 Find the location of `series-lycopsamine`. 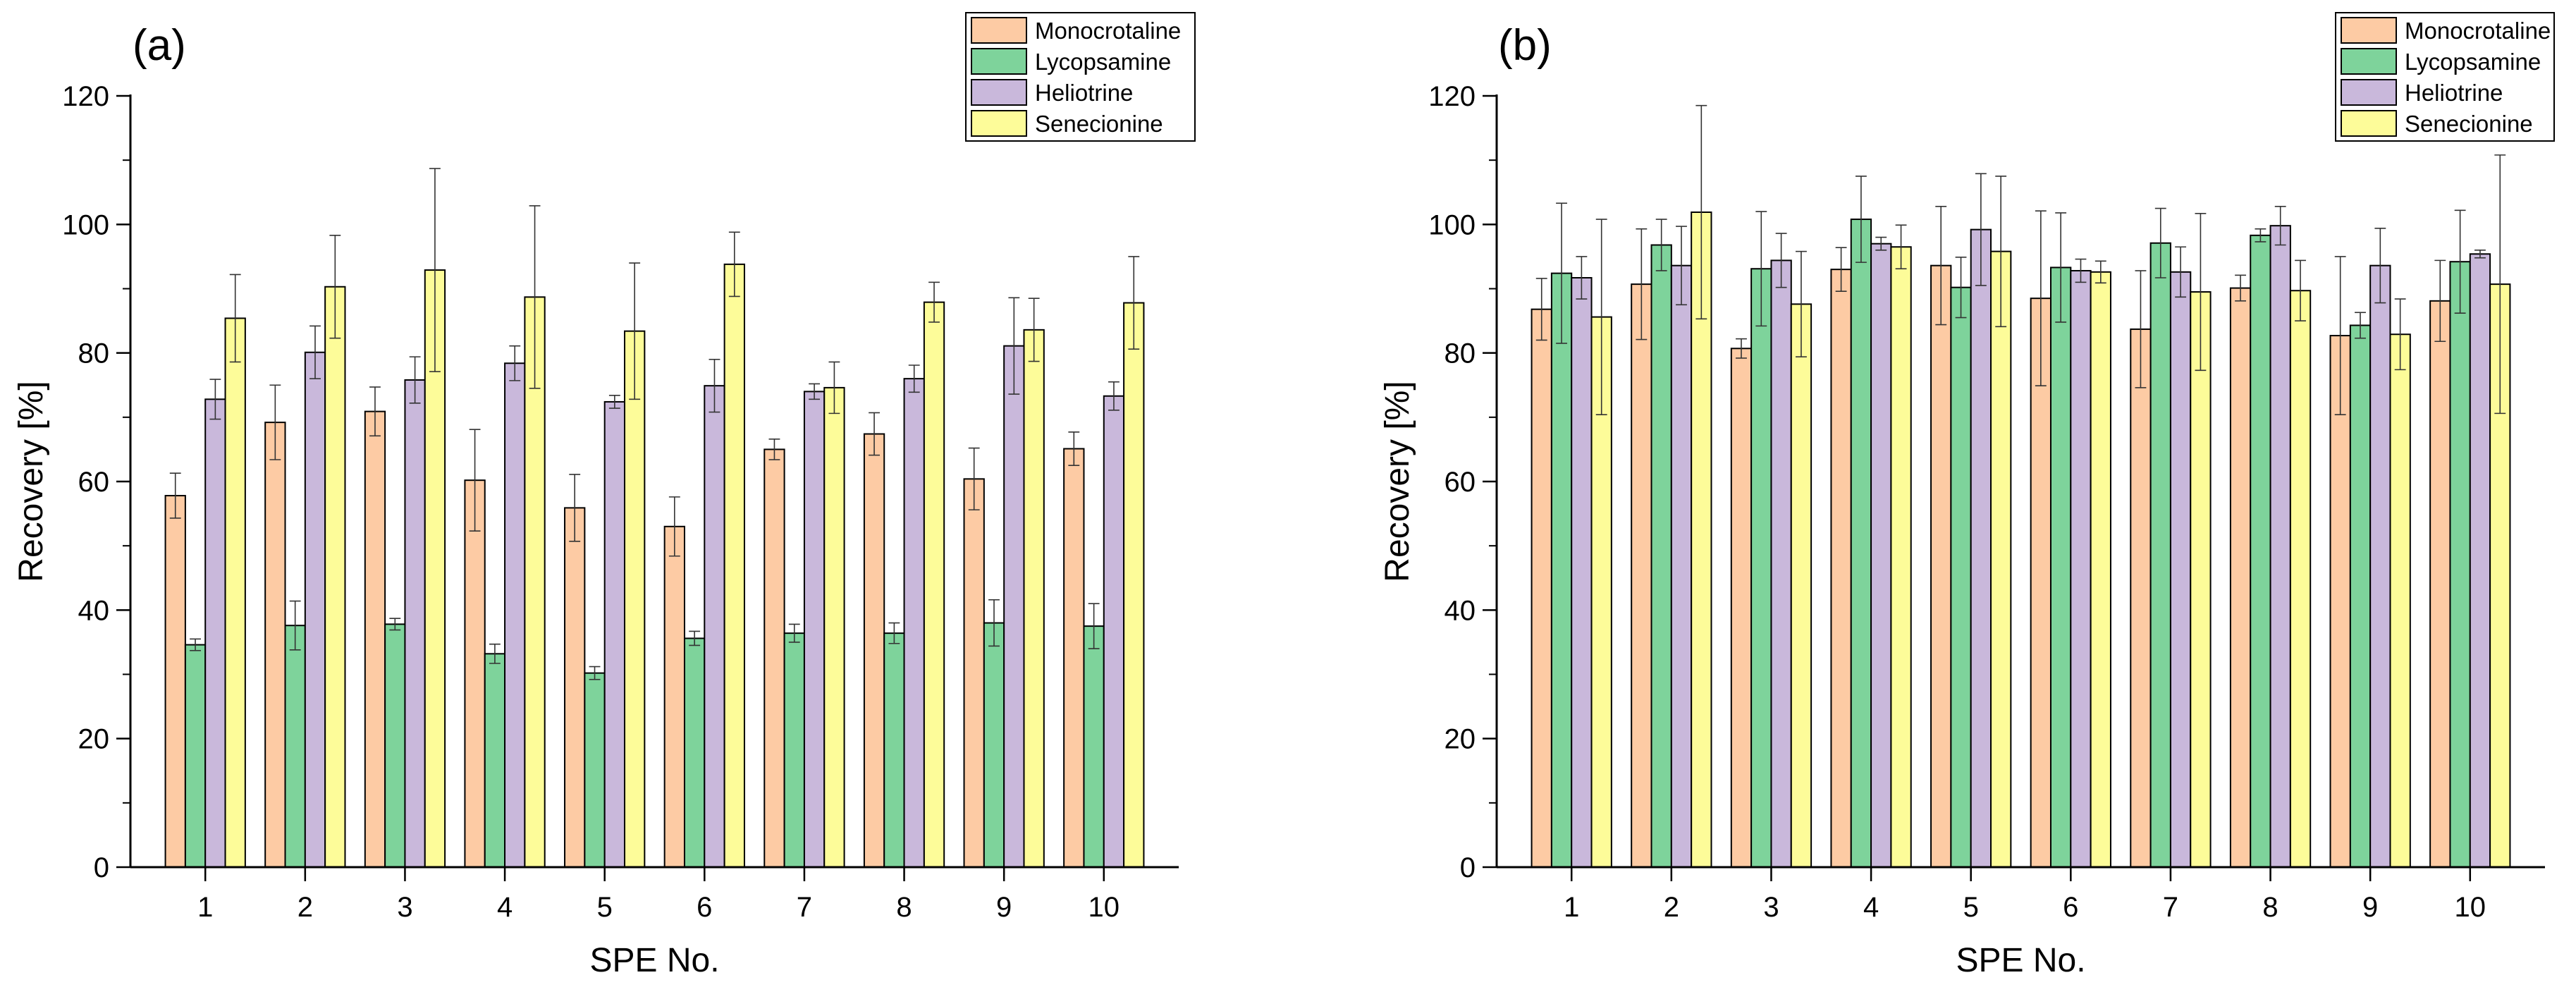

series-lycopsamine is located at coordinates (644, 734).